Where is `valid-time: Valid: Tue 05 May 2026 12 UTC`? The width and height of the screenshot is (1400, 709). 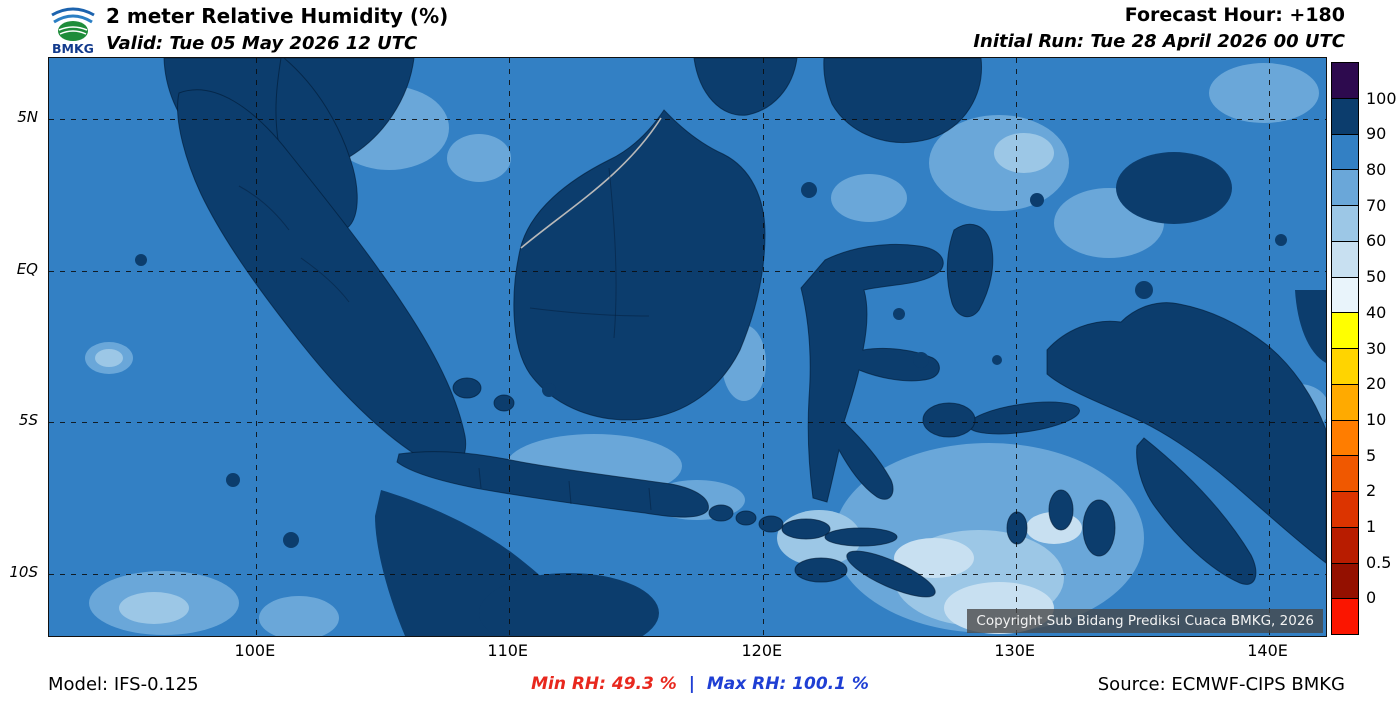
valid-time: Valid: Tue 05 May 2026 12 UTC is located at coordinates (262, 43).